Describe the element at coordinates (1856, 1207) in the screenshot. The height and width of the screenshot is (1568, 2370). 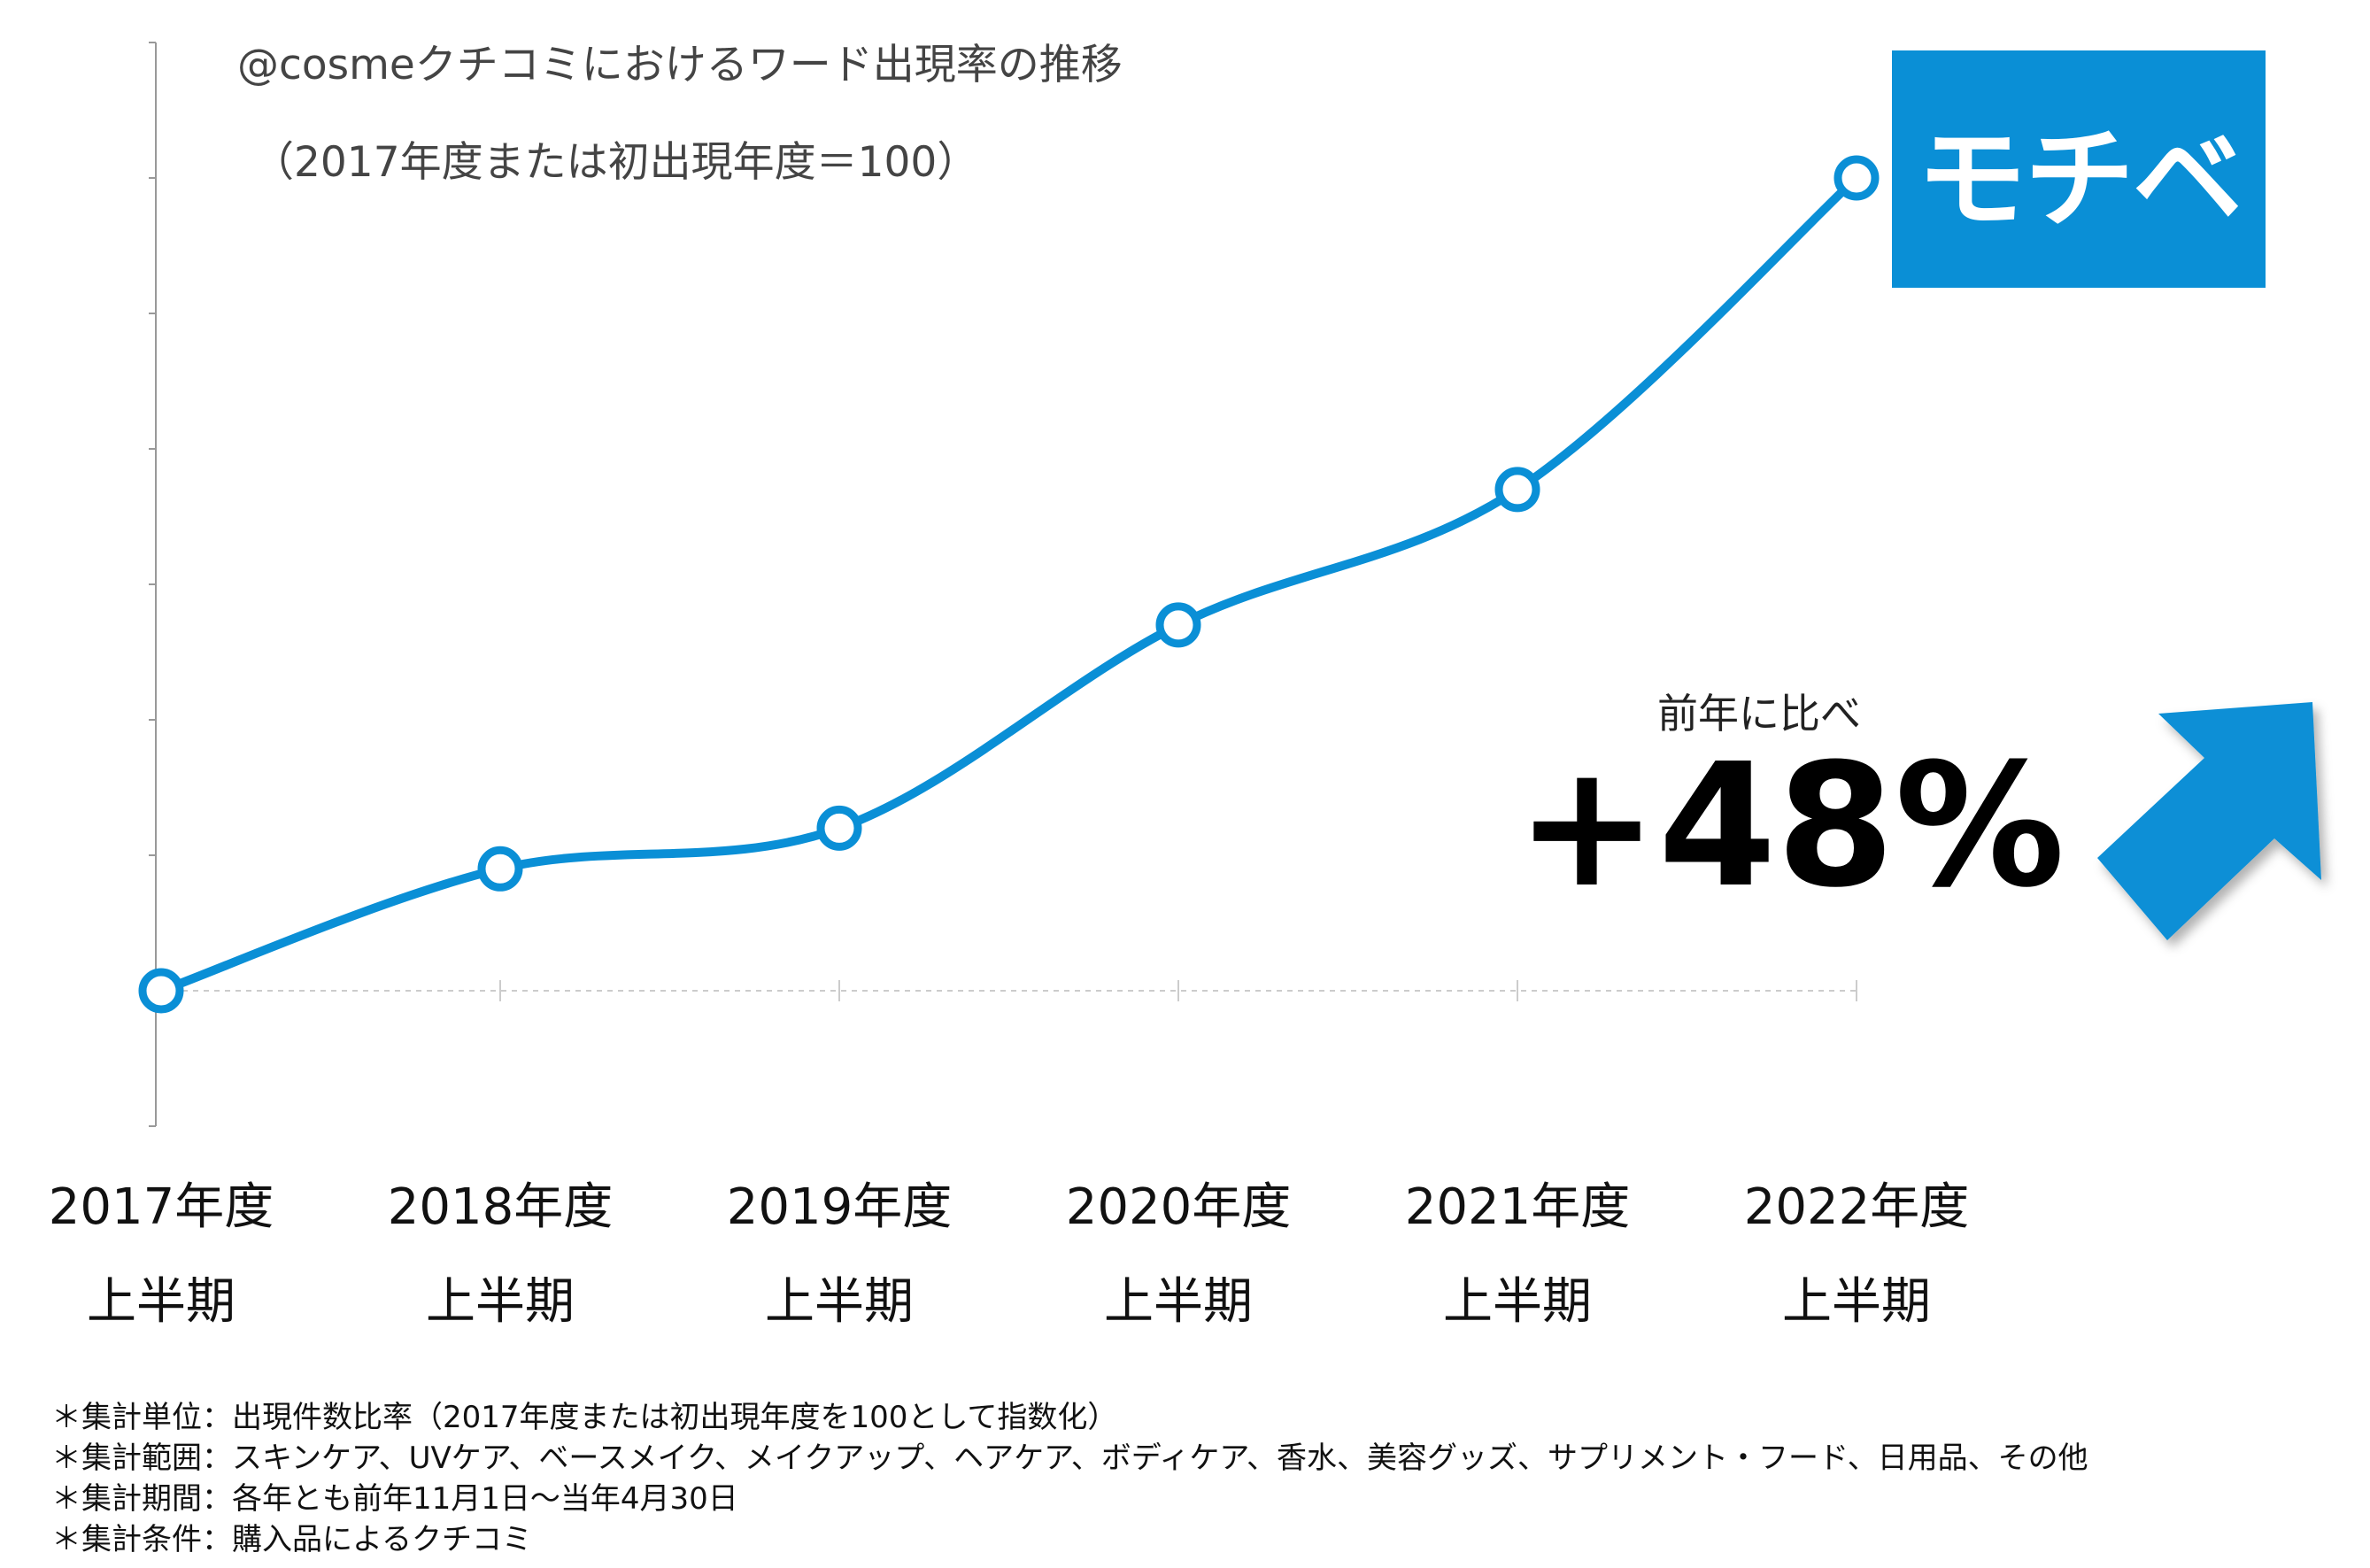
I see `x-axis-label-year: 2022年度` at that location.